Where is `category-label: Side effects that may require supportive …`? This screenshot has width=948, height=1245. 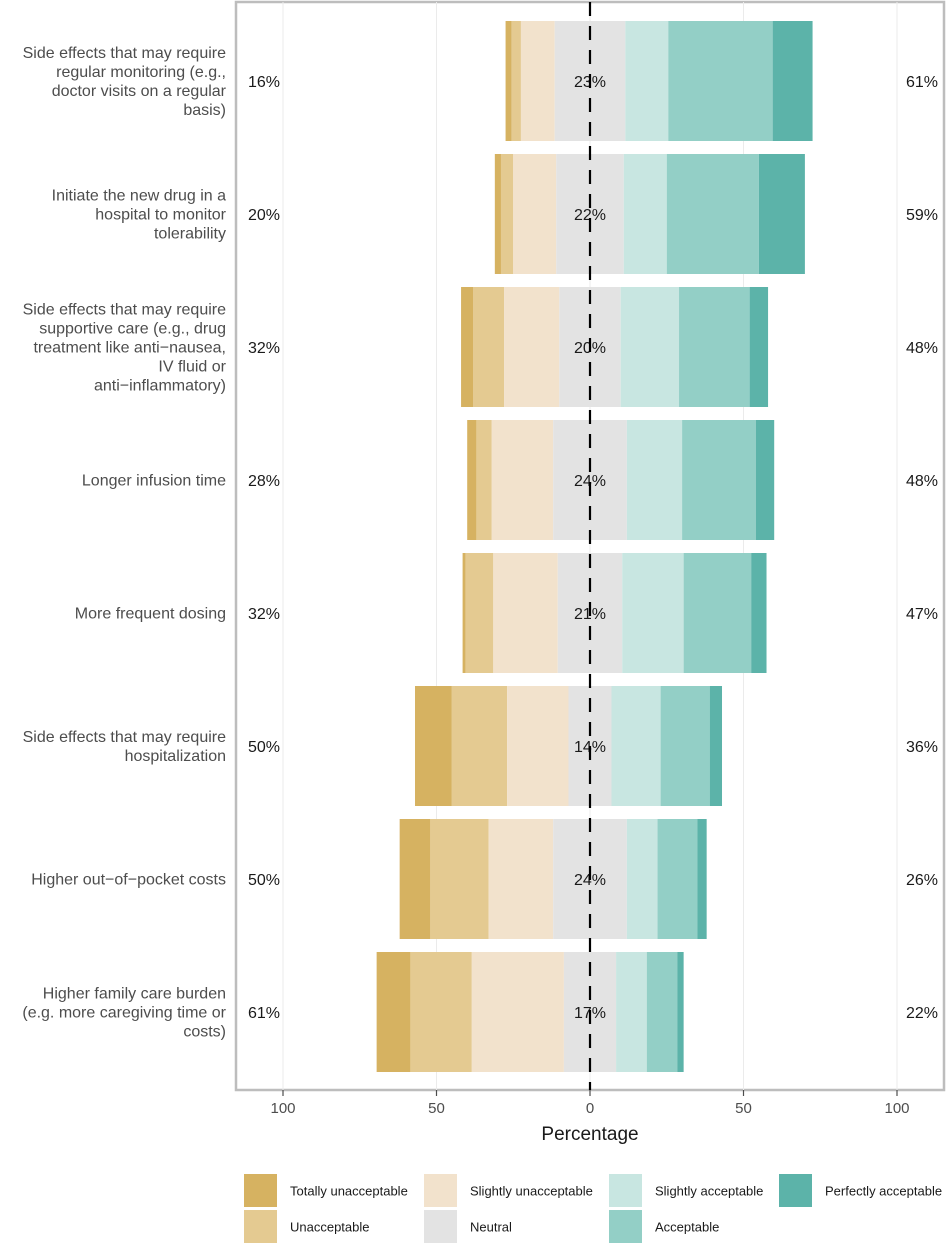
category-label: Side effects that may require supportive … is located at coordinates (125, 348).